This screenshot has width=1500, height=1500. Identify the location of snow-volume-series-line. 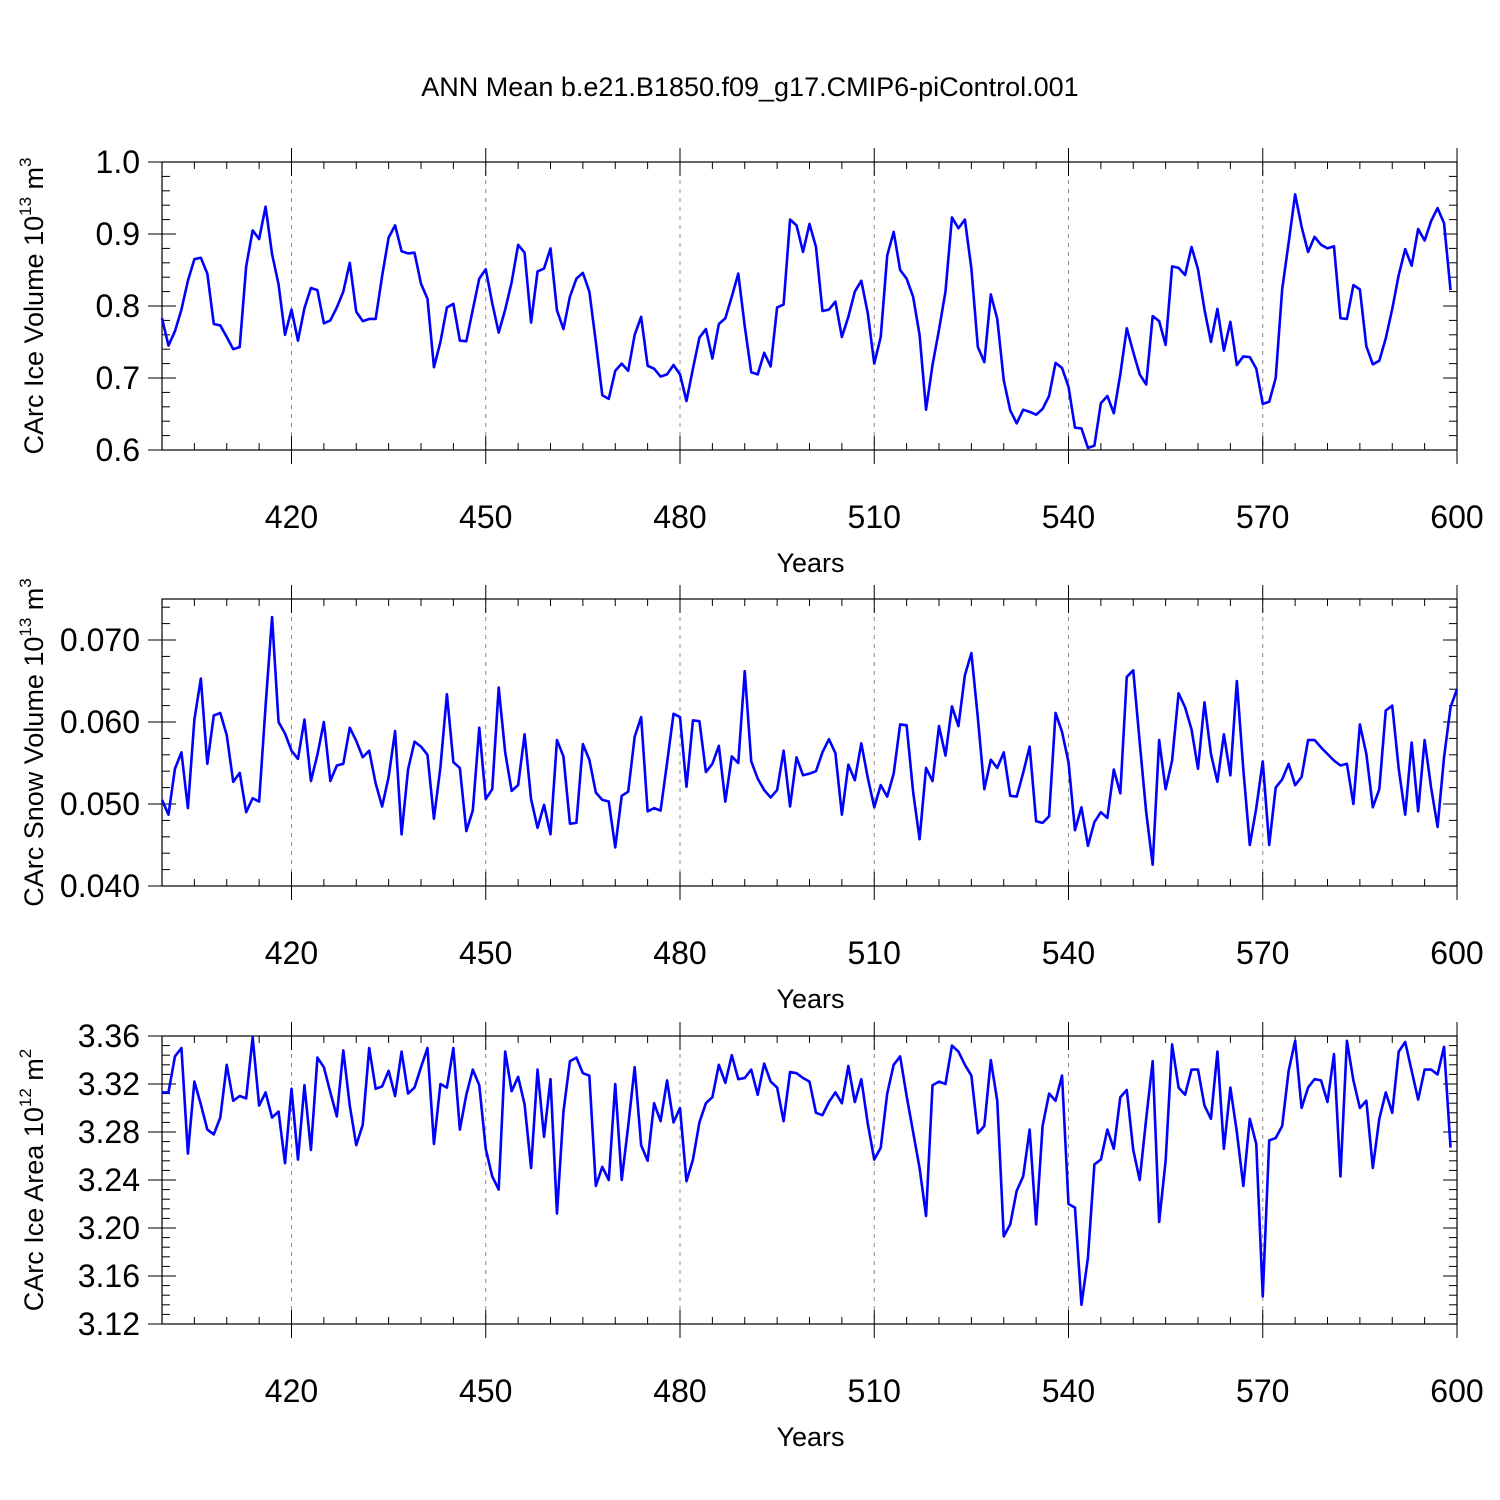
(809, 740).